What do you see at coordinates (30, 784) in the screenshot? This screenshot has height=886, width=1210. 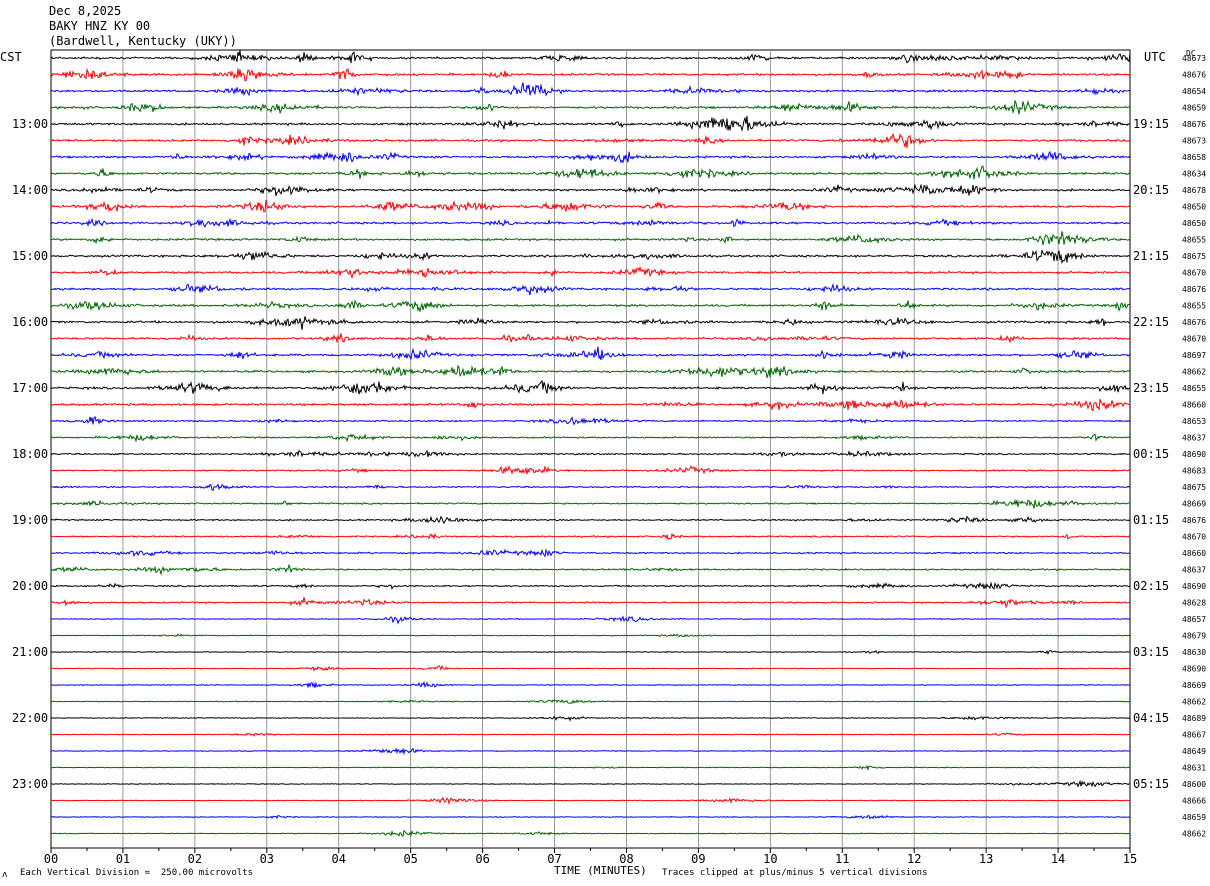 I see `left-hour-label: 23:00` at bounding box center [30, 784].